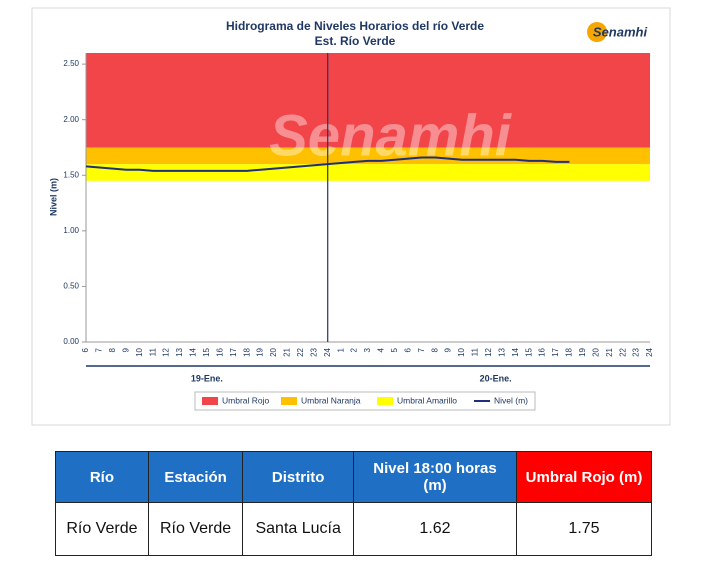 Image resolution: width=724 pixels, height=566 pixels. Describe the element at coordinates (207, 378) in the screenshot. I see `x-group-label: 19-Ene.` at that location.